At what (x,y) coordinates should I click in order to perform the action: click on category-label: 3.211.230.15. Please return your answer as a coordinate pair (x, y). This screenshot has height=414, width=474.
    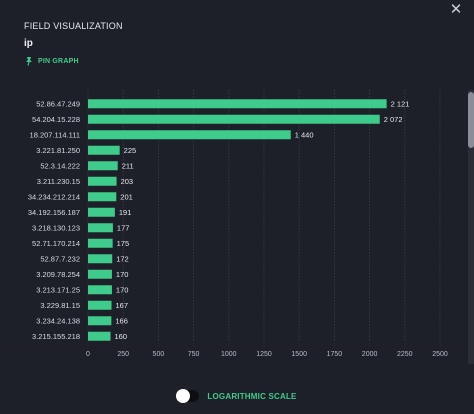
    Looking at the image, I should click on (58, 181).